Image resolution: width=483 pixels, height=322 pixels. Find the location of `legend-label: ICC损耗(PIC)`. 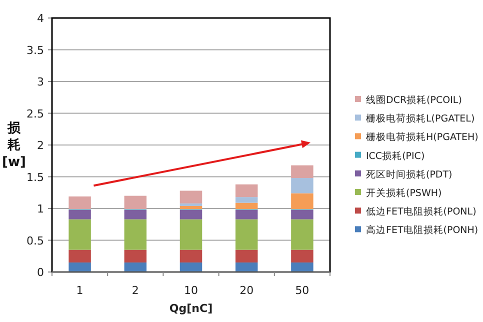

legend-label: ICC损耗(PIC) is located at coordinates (395, 156).